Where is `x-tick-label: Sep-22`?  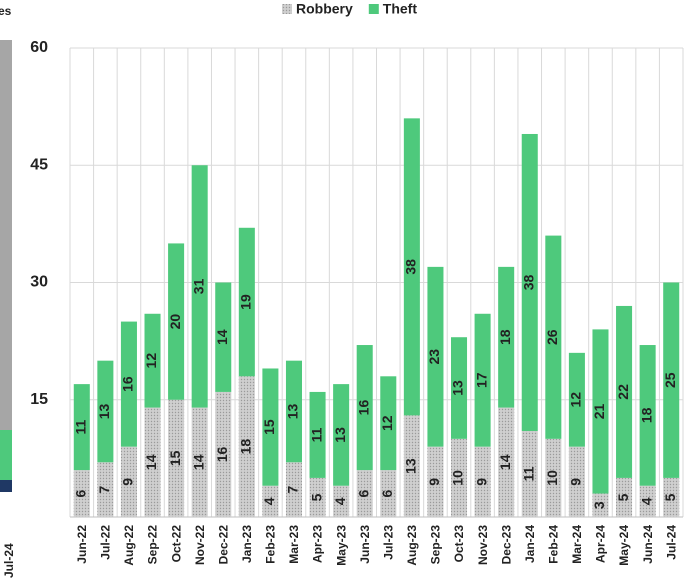
x-tick-label: Sep-22 is located at coordinates (153, 545).